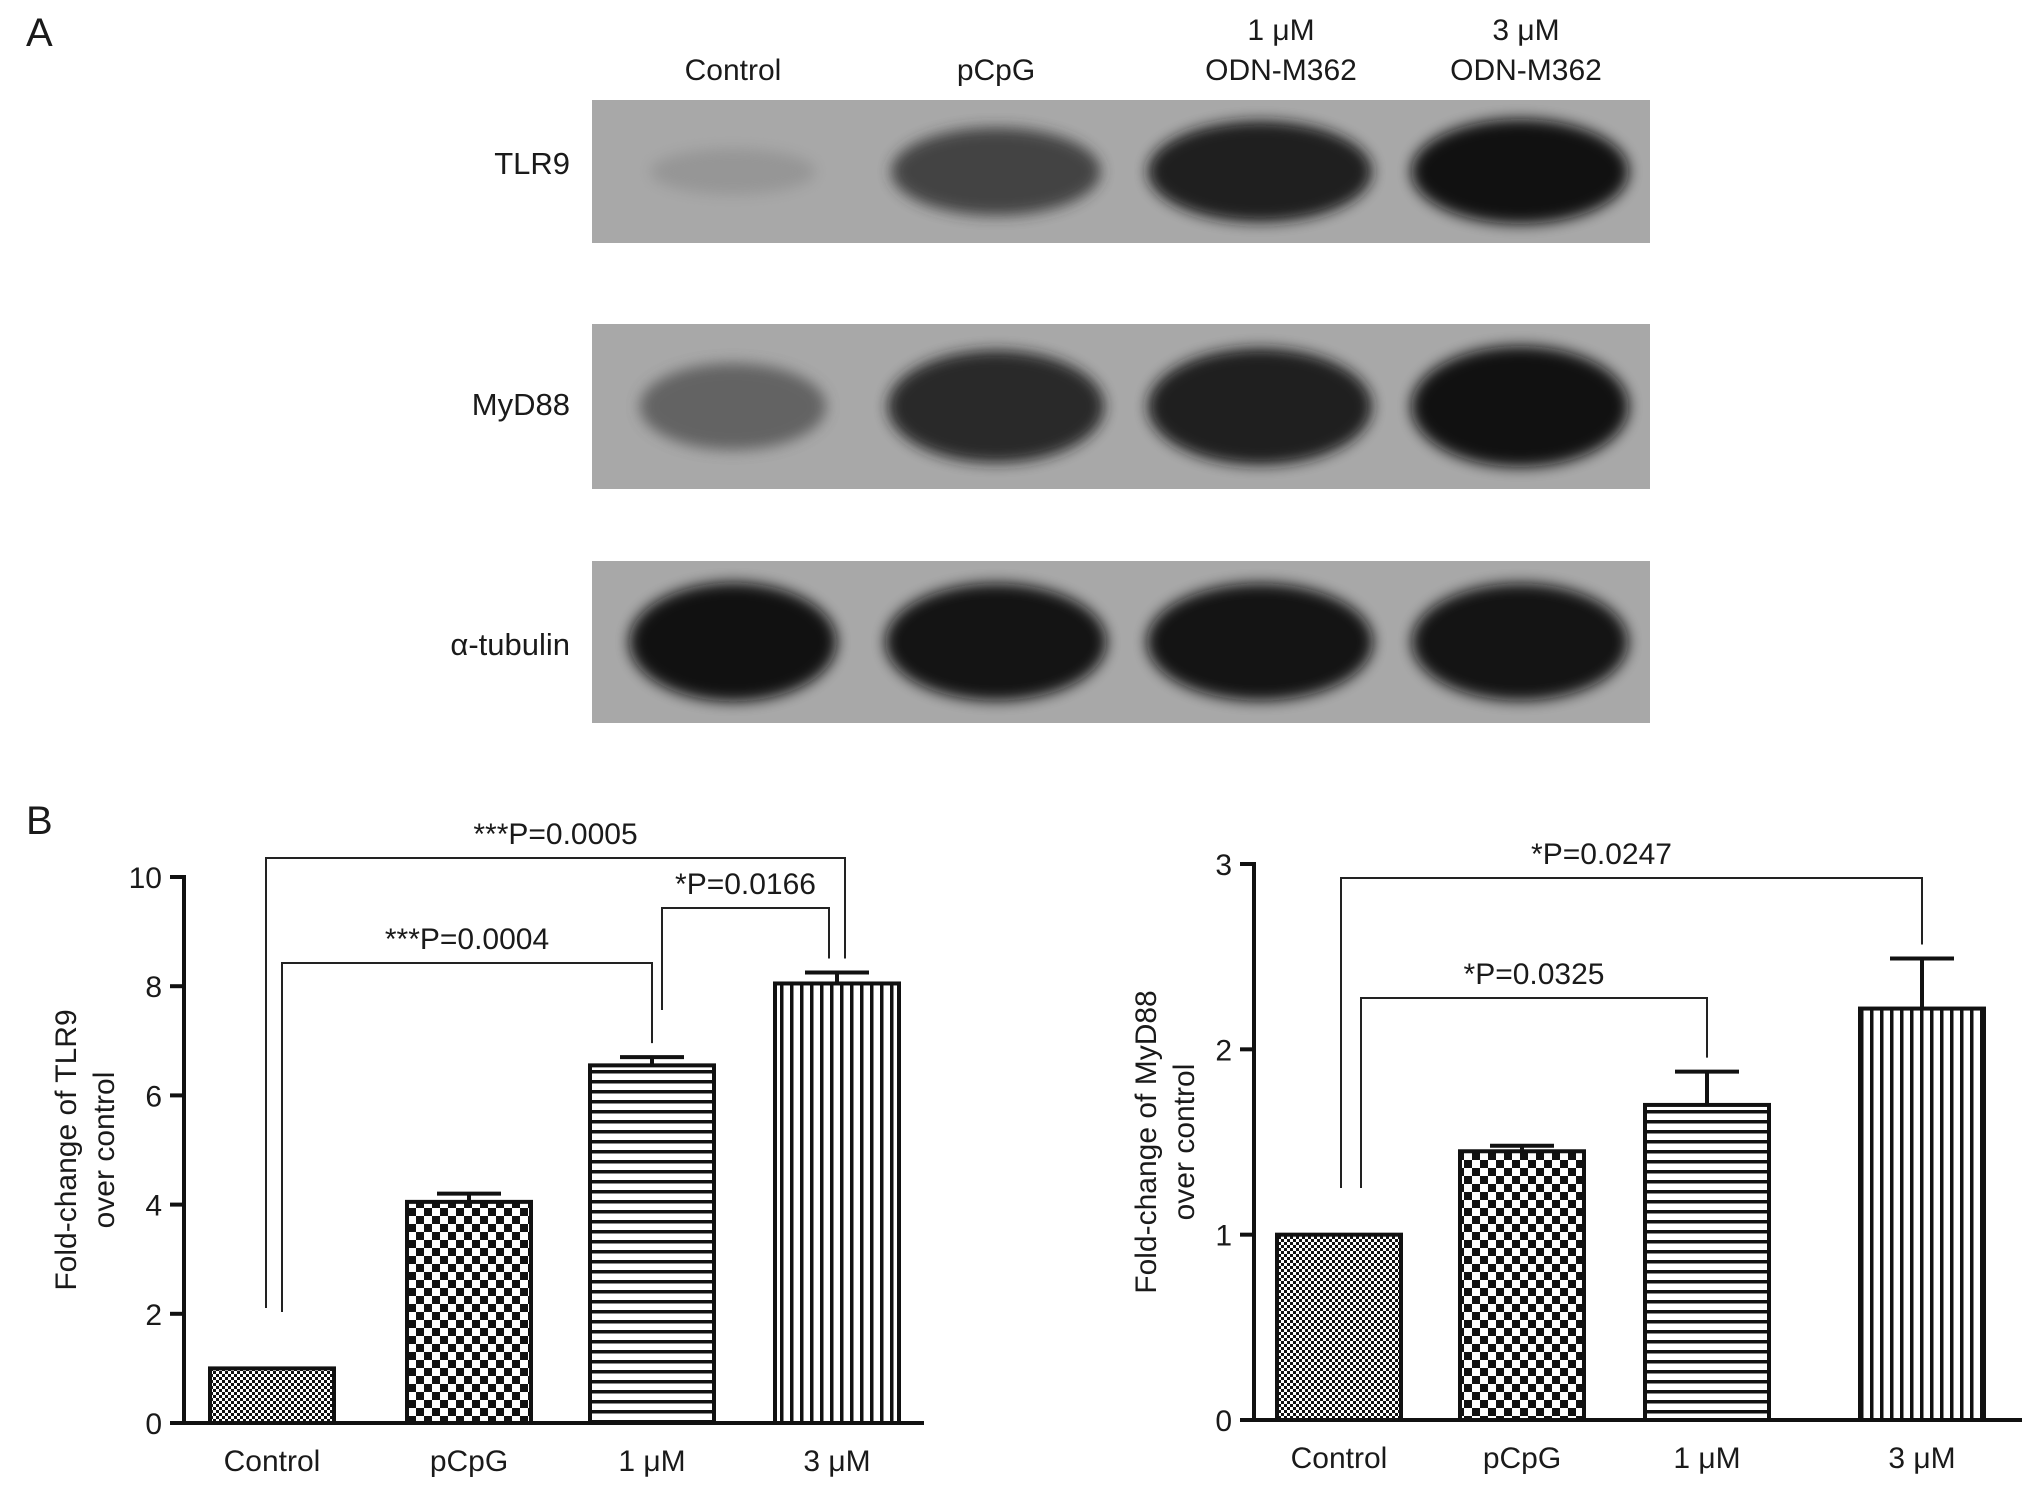 The width and height of the screenshot is (2032, 1497). Describe the element at coordinates (153, 1096) in the screenshot. I see `y-tick-label: 6` at that location.